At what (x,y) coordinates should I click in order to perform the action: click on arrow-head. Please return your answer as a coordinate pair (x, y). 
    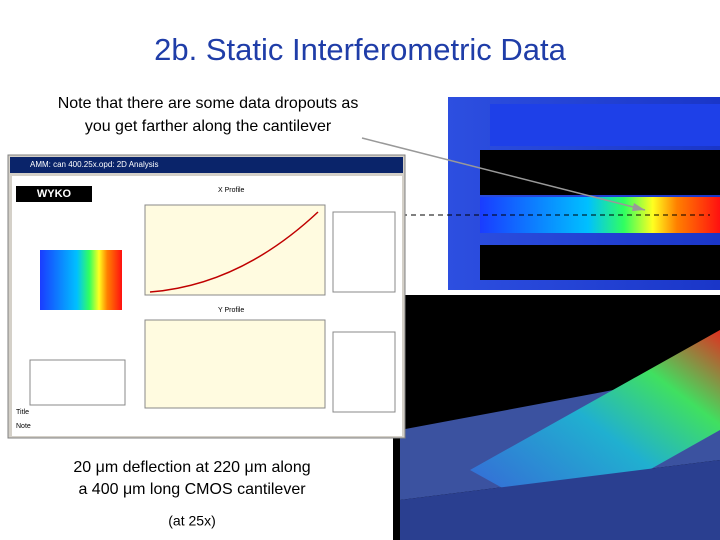
    Looking at the image, I should click on (638, 207).